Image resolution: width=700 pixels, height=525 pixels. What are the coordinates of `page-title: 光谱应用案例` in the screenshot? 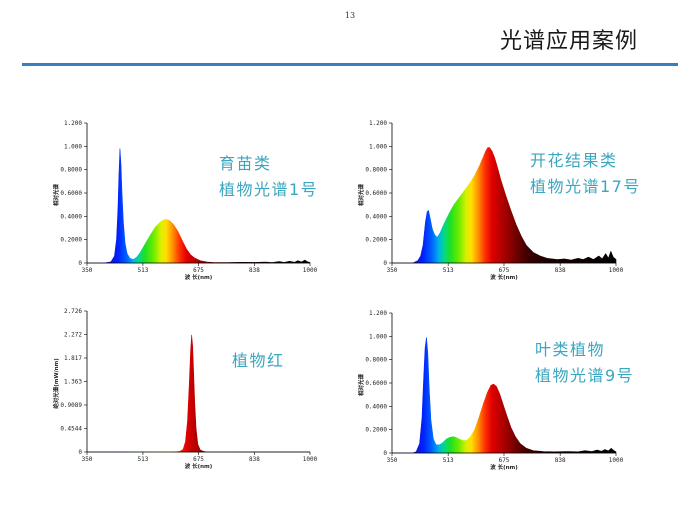 It's located at (568, 41).